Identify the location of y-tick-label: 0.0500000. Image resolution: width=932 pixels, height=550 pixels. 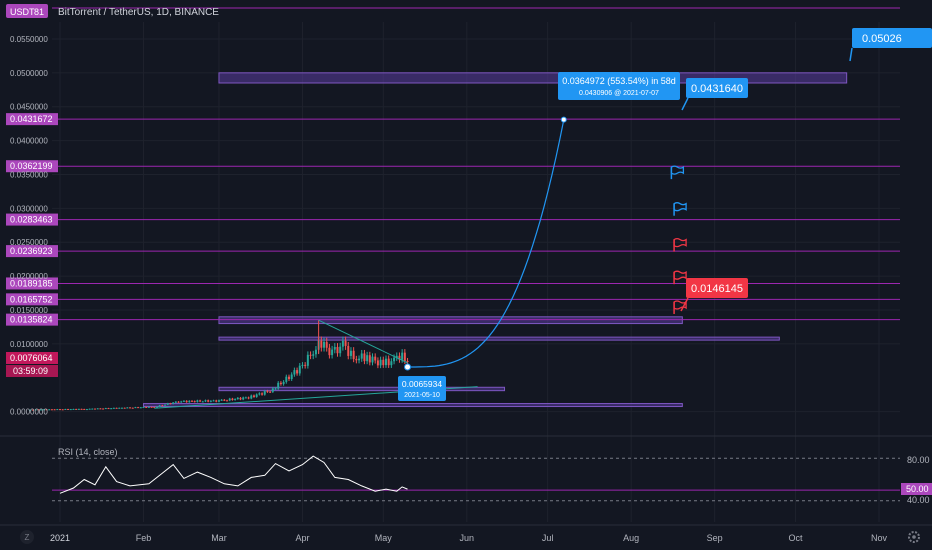
(29, 73).